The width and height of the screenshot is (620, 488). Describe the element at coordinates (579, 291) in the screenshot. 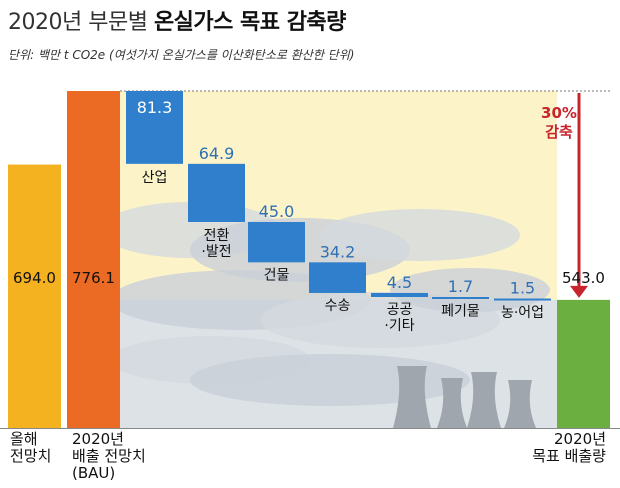

I see `reduction-arrow-head` at that location.